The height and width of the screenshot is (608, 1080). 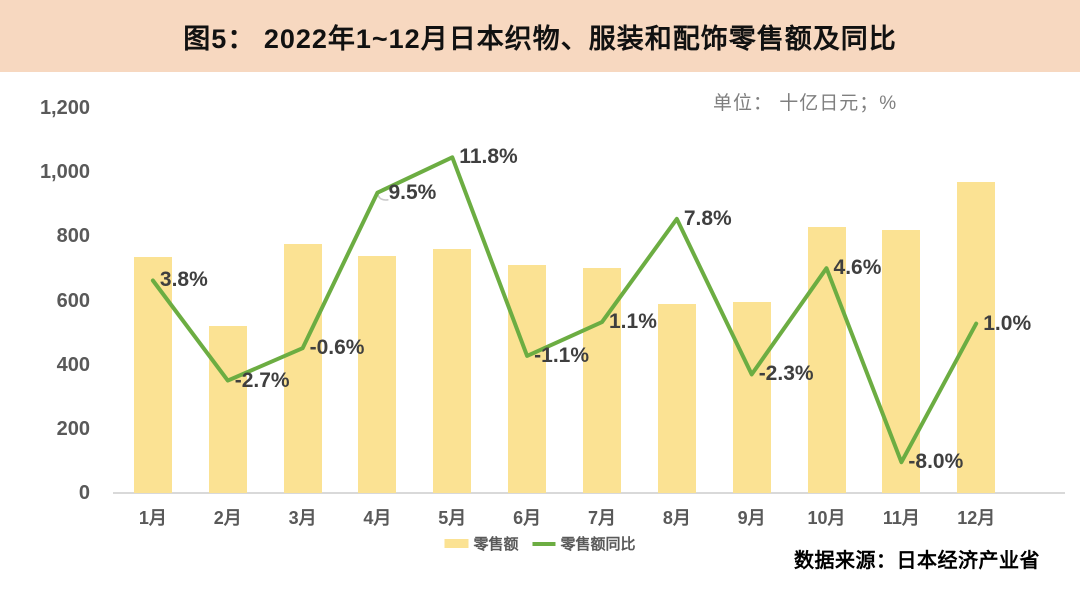 What do you see at coordinates (337, 348) in the screenshot?
I see `yoy-point-label: -0.6%` at bounding box center [337, 348].